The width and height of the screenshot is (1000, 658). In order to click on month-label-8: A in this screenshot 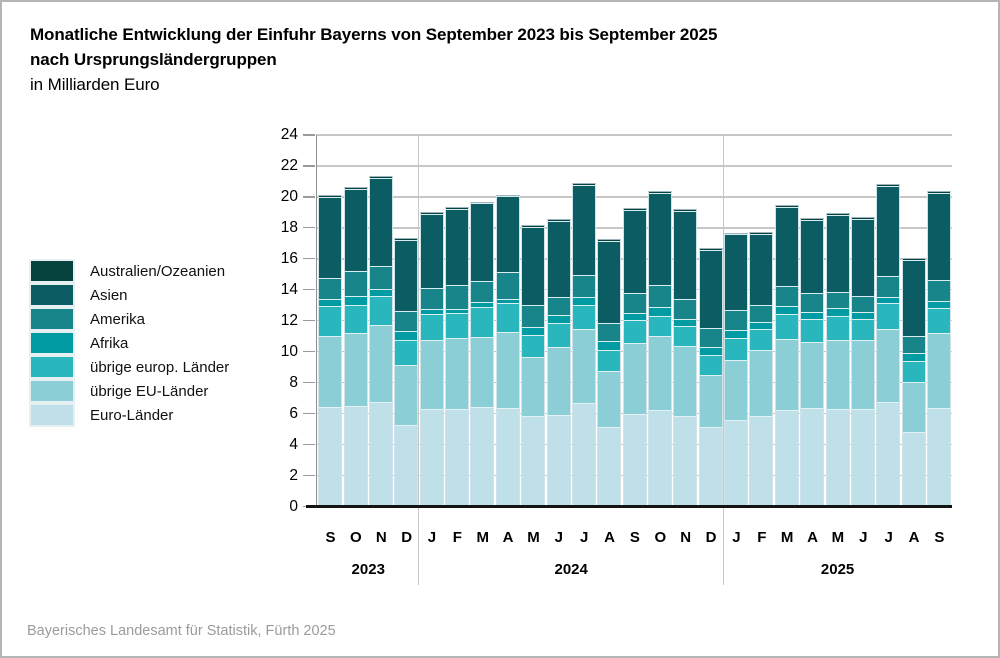, I will do `click(508, 537)`.